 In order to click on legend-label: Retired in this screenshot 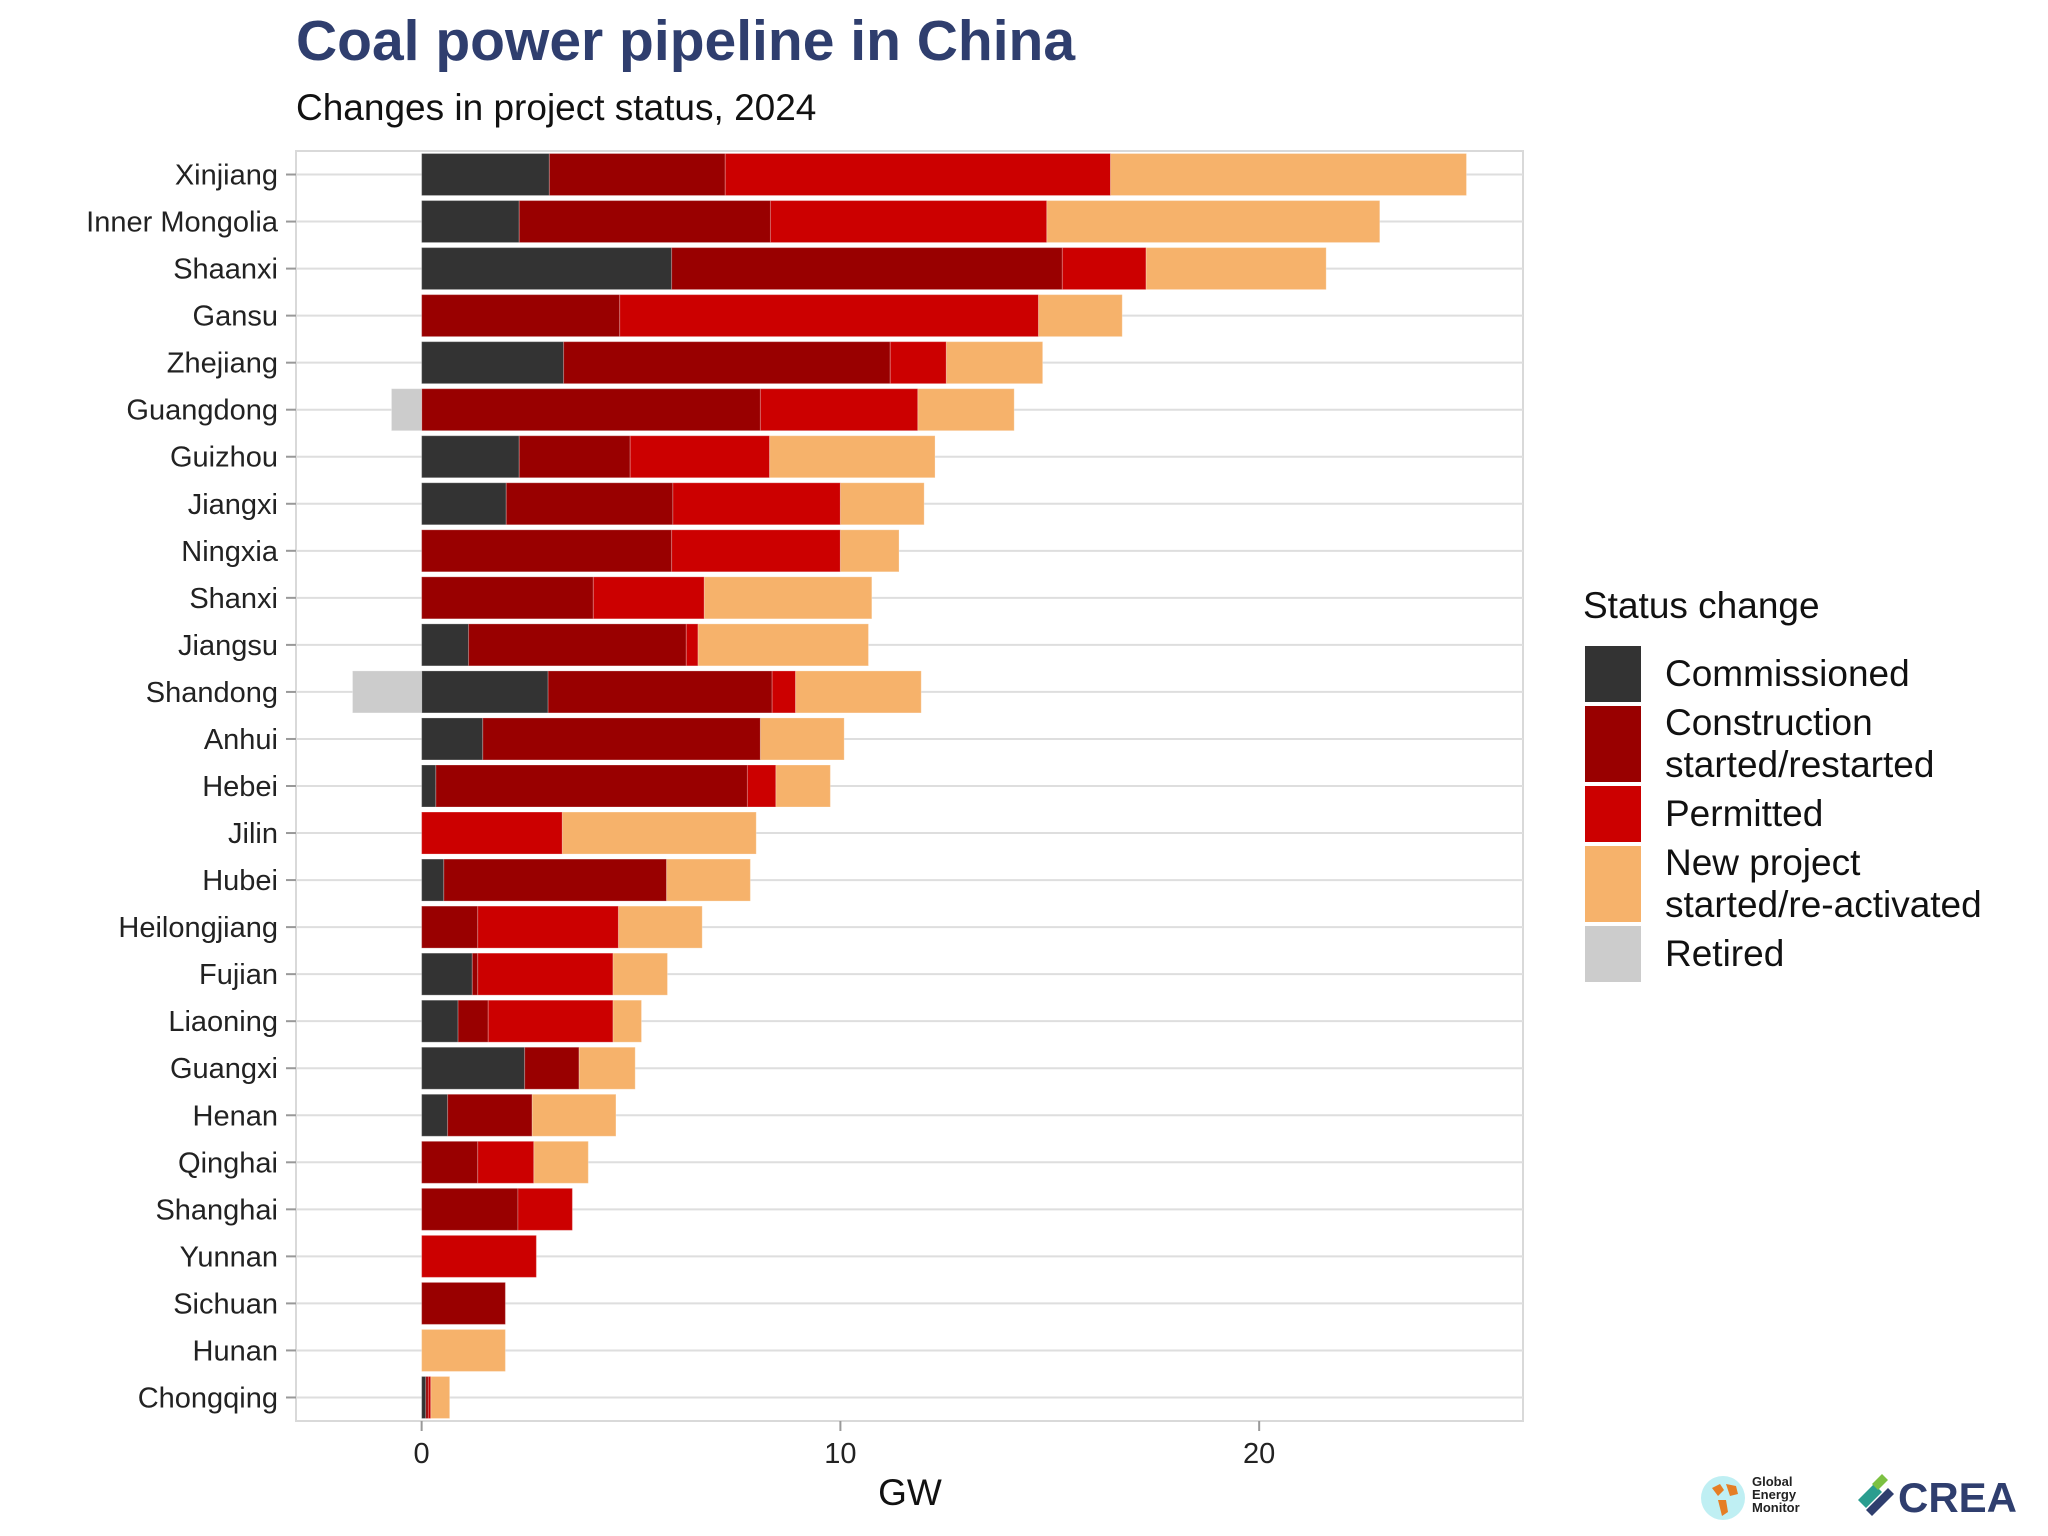, I will do `click(1724, 953)`.